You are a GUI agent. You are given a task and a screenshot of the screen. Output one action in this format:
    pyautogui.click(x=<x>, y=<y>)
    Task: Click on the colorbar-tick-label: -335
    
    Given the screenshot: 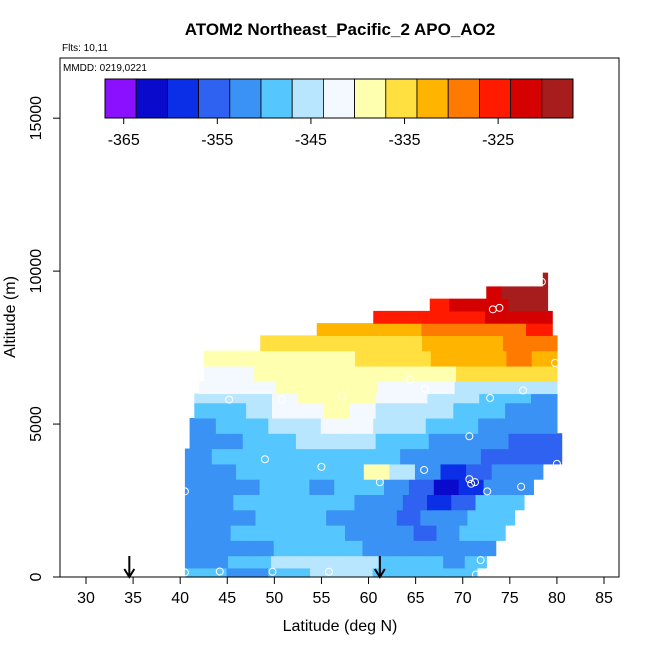 What is the action you would take?
    pyautogui.click(x=405, y=140)
    